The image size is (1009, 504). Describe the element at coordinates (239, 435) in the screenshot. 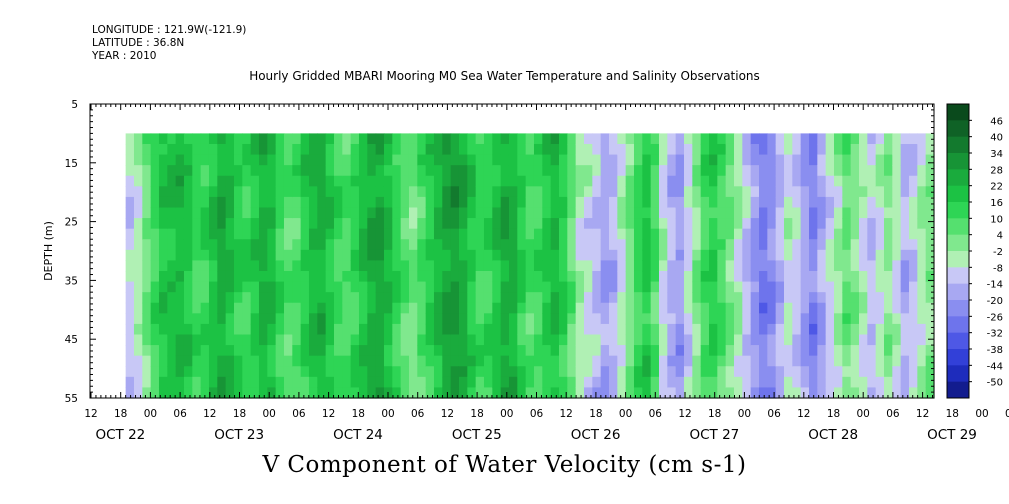

I see `x-date-label: OCT 23` at that location.